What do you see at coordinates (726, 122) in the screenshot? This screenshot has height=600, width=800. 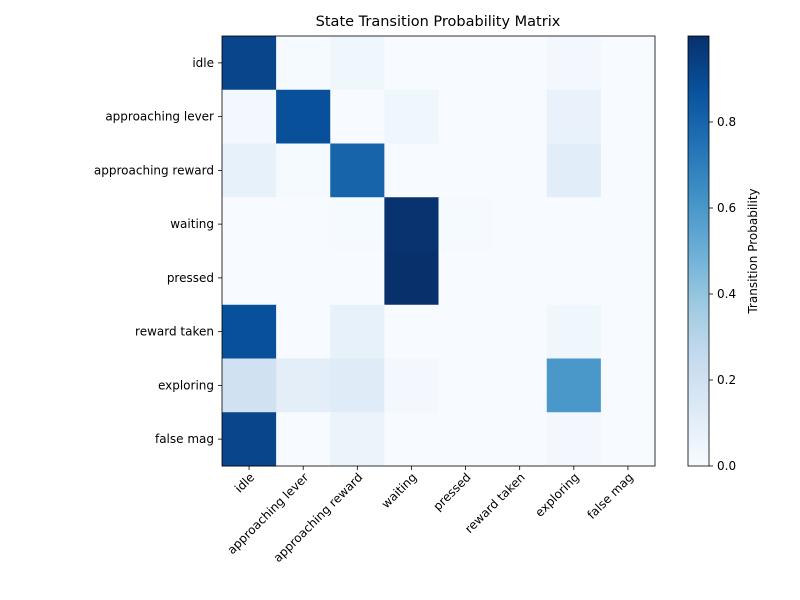 I see `colorbar-tick-label: 0.8` at bounding box center [726, 122].